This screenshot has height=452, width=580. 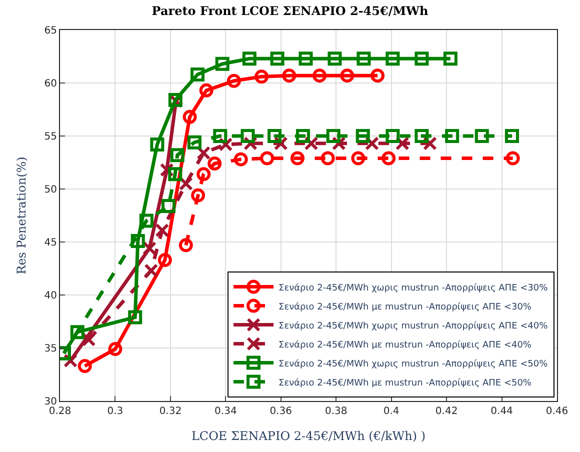 I want to click on x-tick-label: 0.46, so click(x=557, y=411).